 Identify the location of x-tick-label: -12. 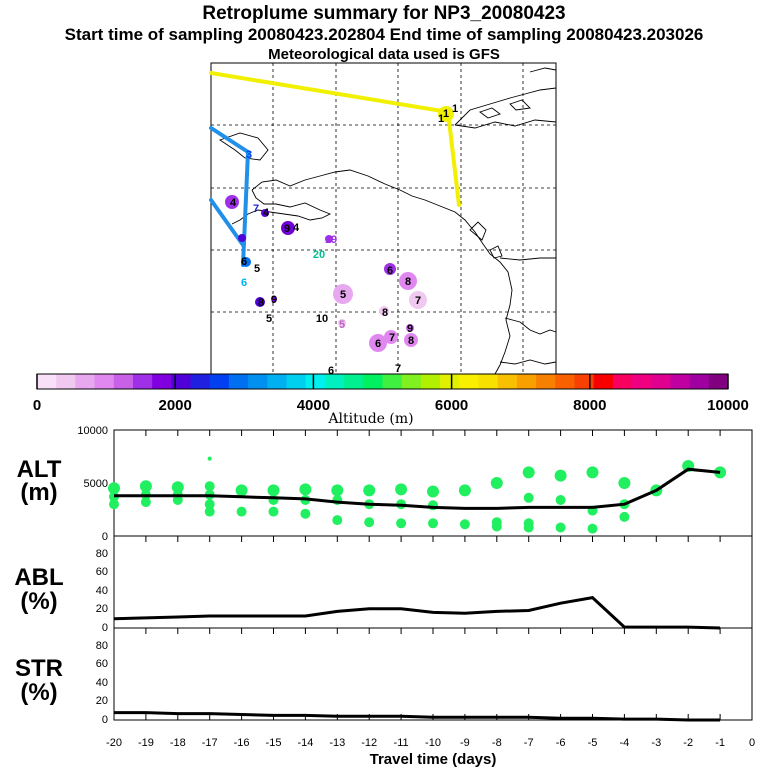
(369, 743).